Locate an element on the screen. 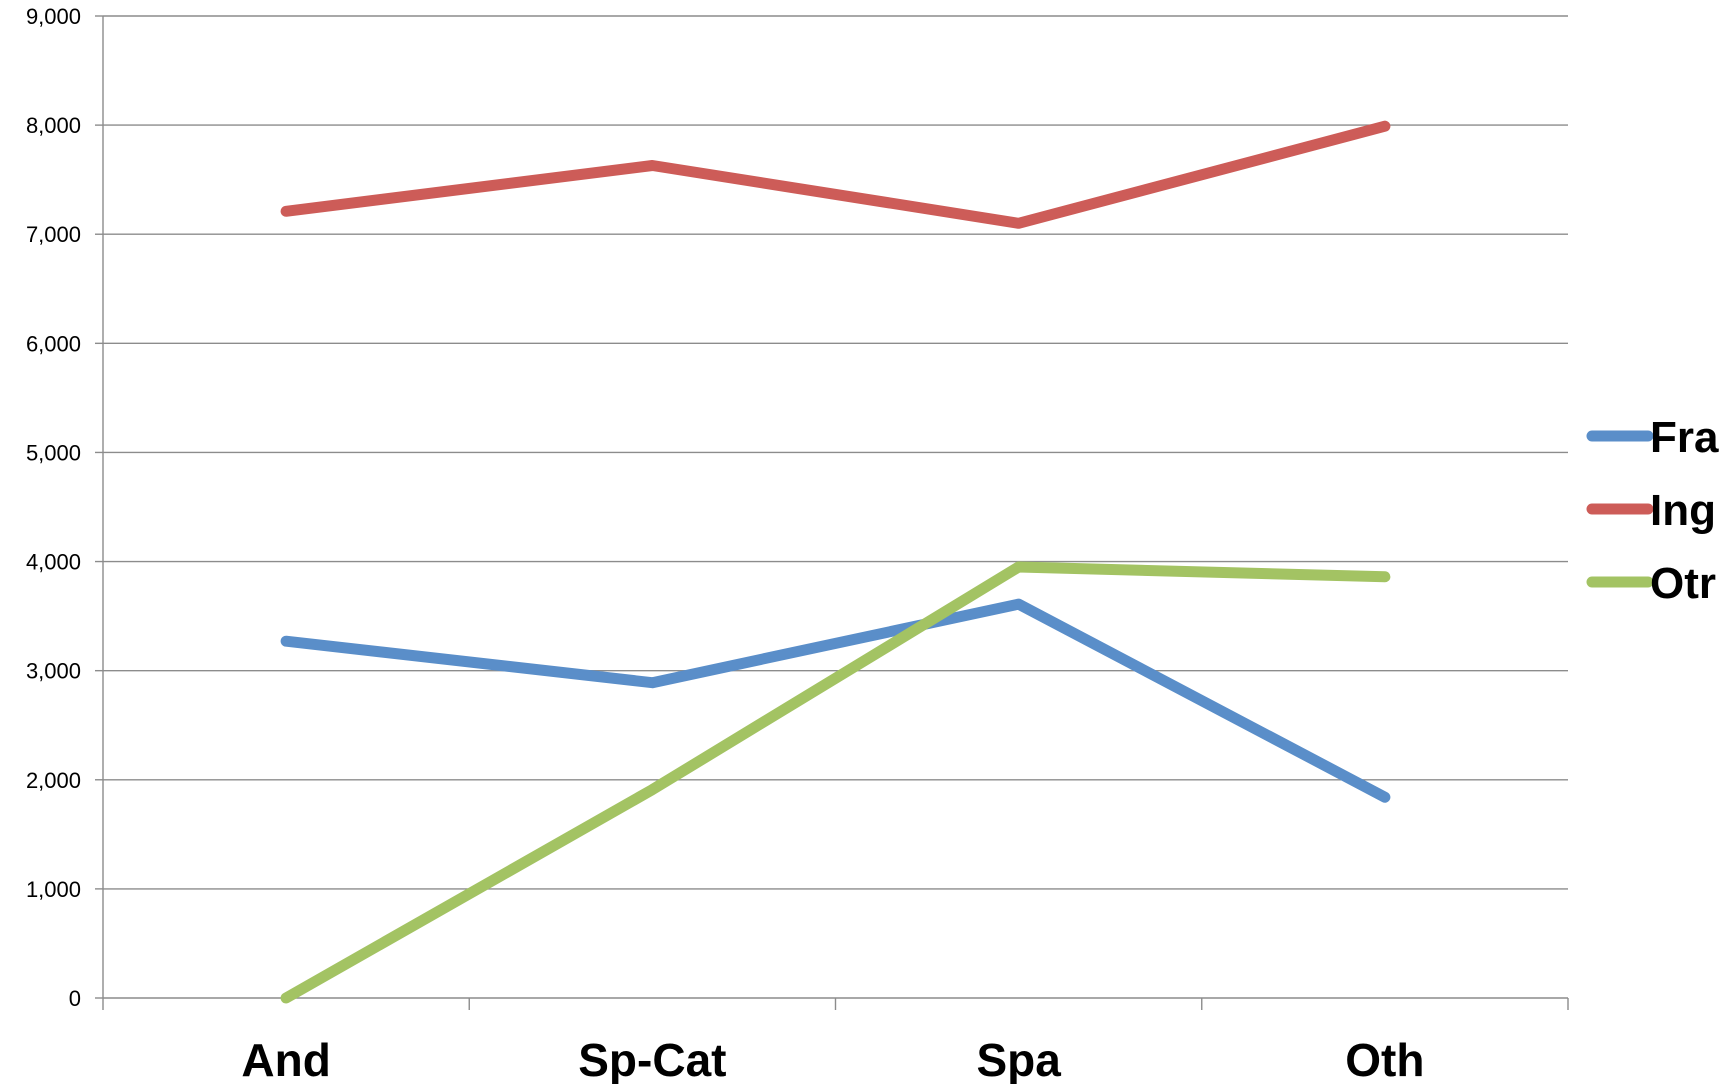 This screenshot has height=1084, width=1728. y-tick-label: 3,000 is located at coordinates (53, 671).